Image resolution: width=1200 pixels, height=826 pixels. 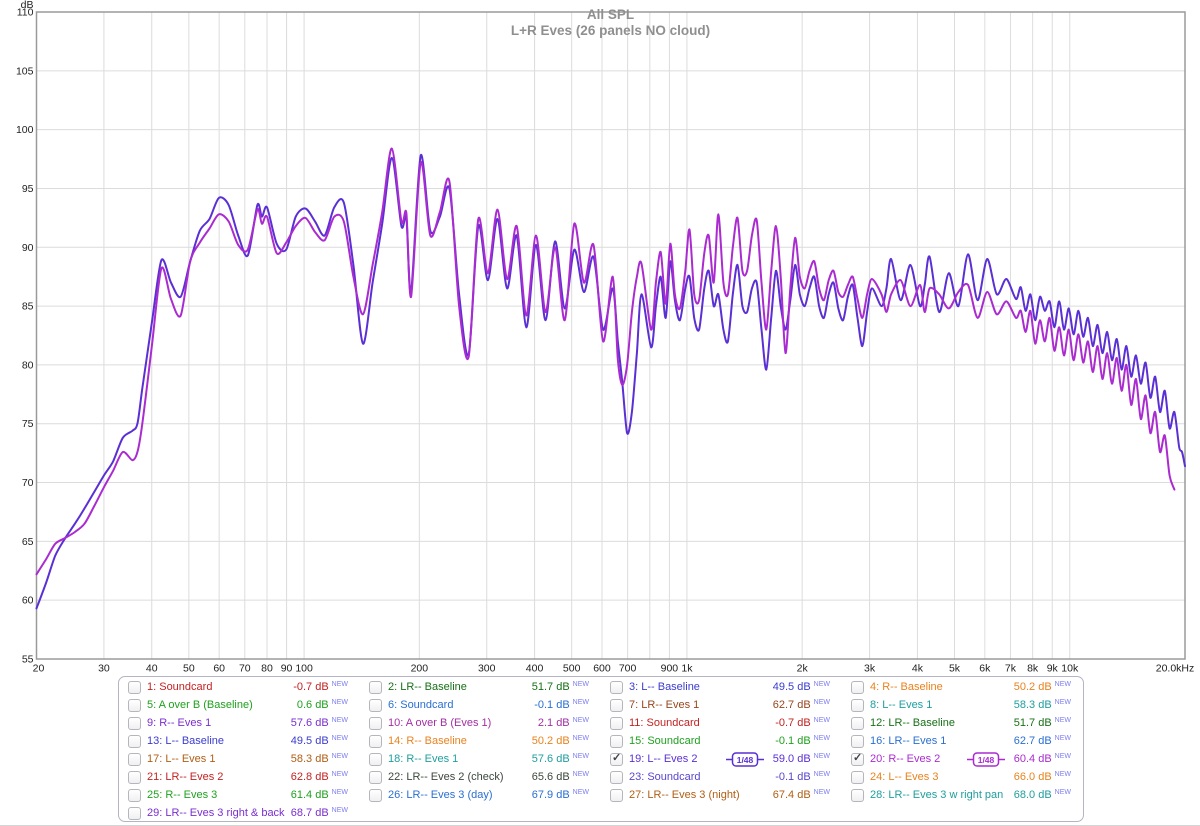 What do you see at coordinates (905, 759) in the screenshot?
I see `legend-label: 20: R-- Eves 2` at bounding box center [905, 759].